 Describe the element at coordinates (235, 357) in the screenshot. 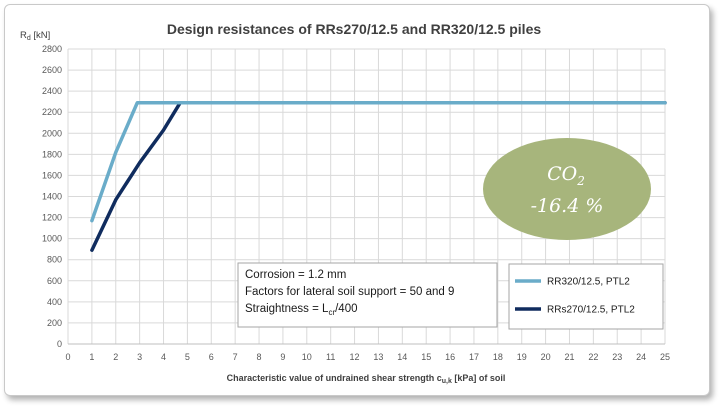

I see `x-tick-label: 7` at that location.